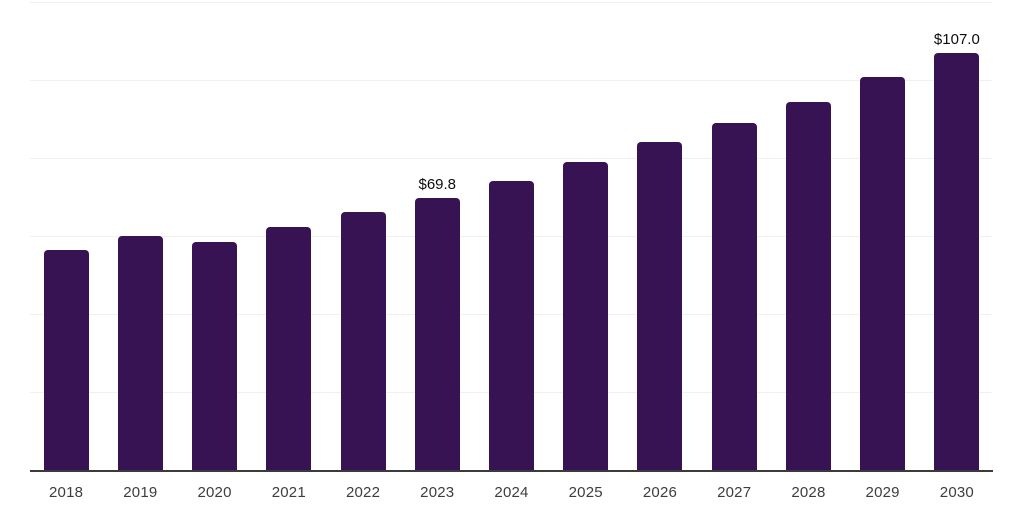 This screenshot has height=512, width=1024. I want to click on bar-2030, so click(957, 261).